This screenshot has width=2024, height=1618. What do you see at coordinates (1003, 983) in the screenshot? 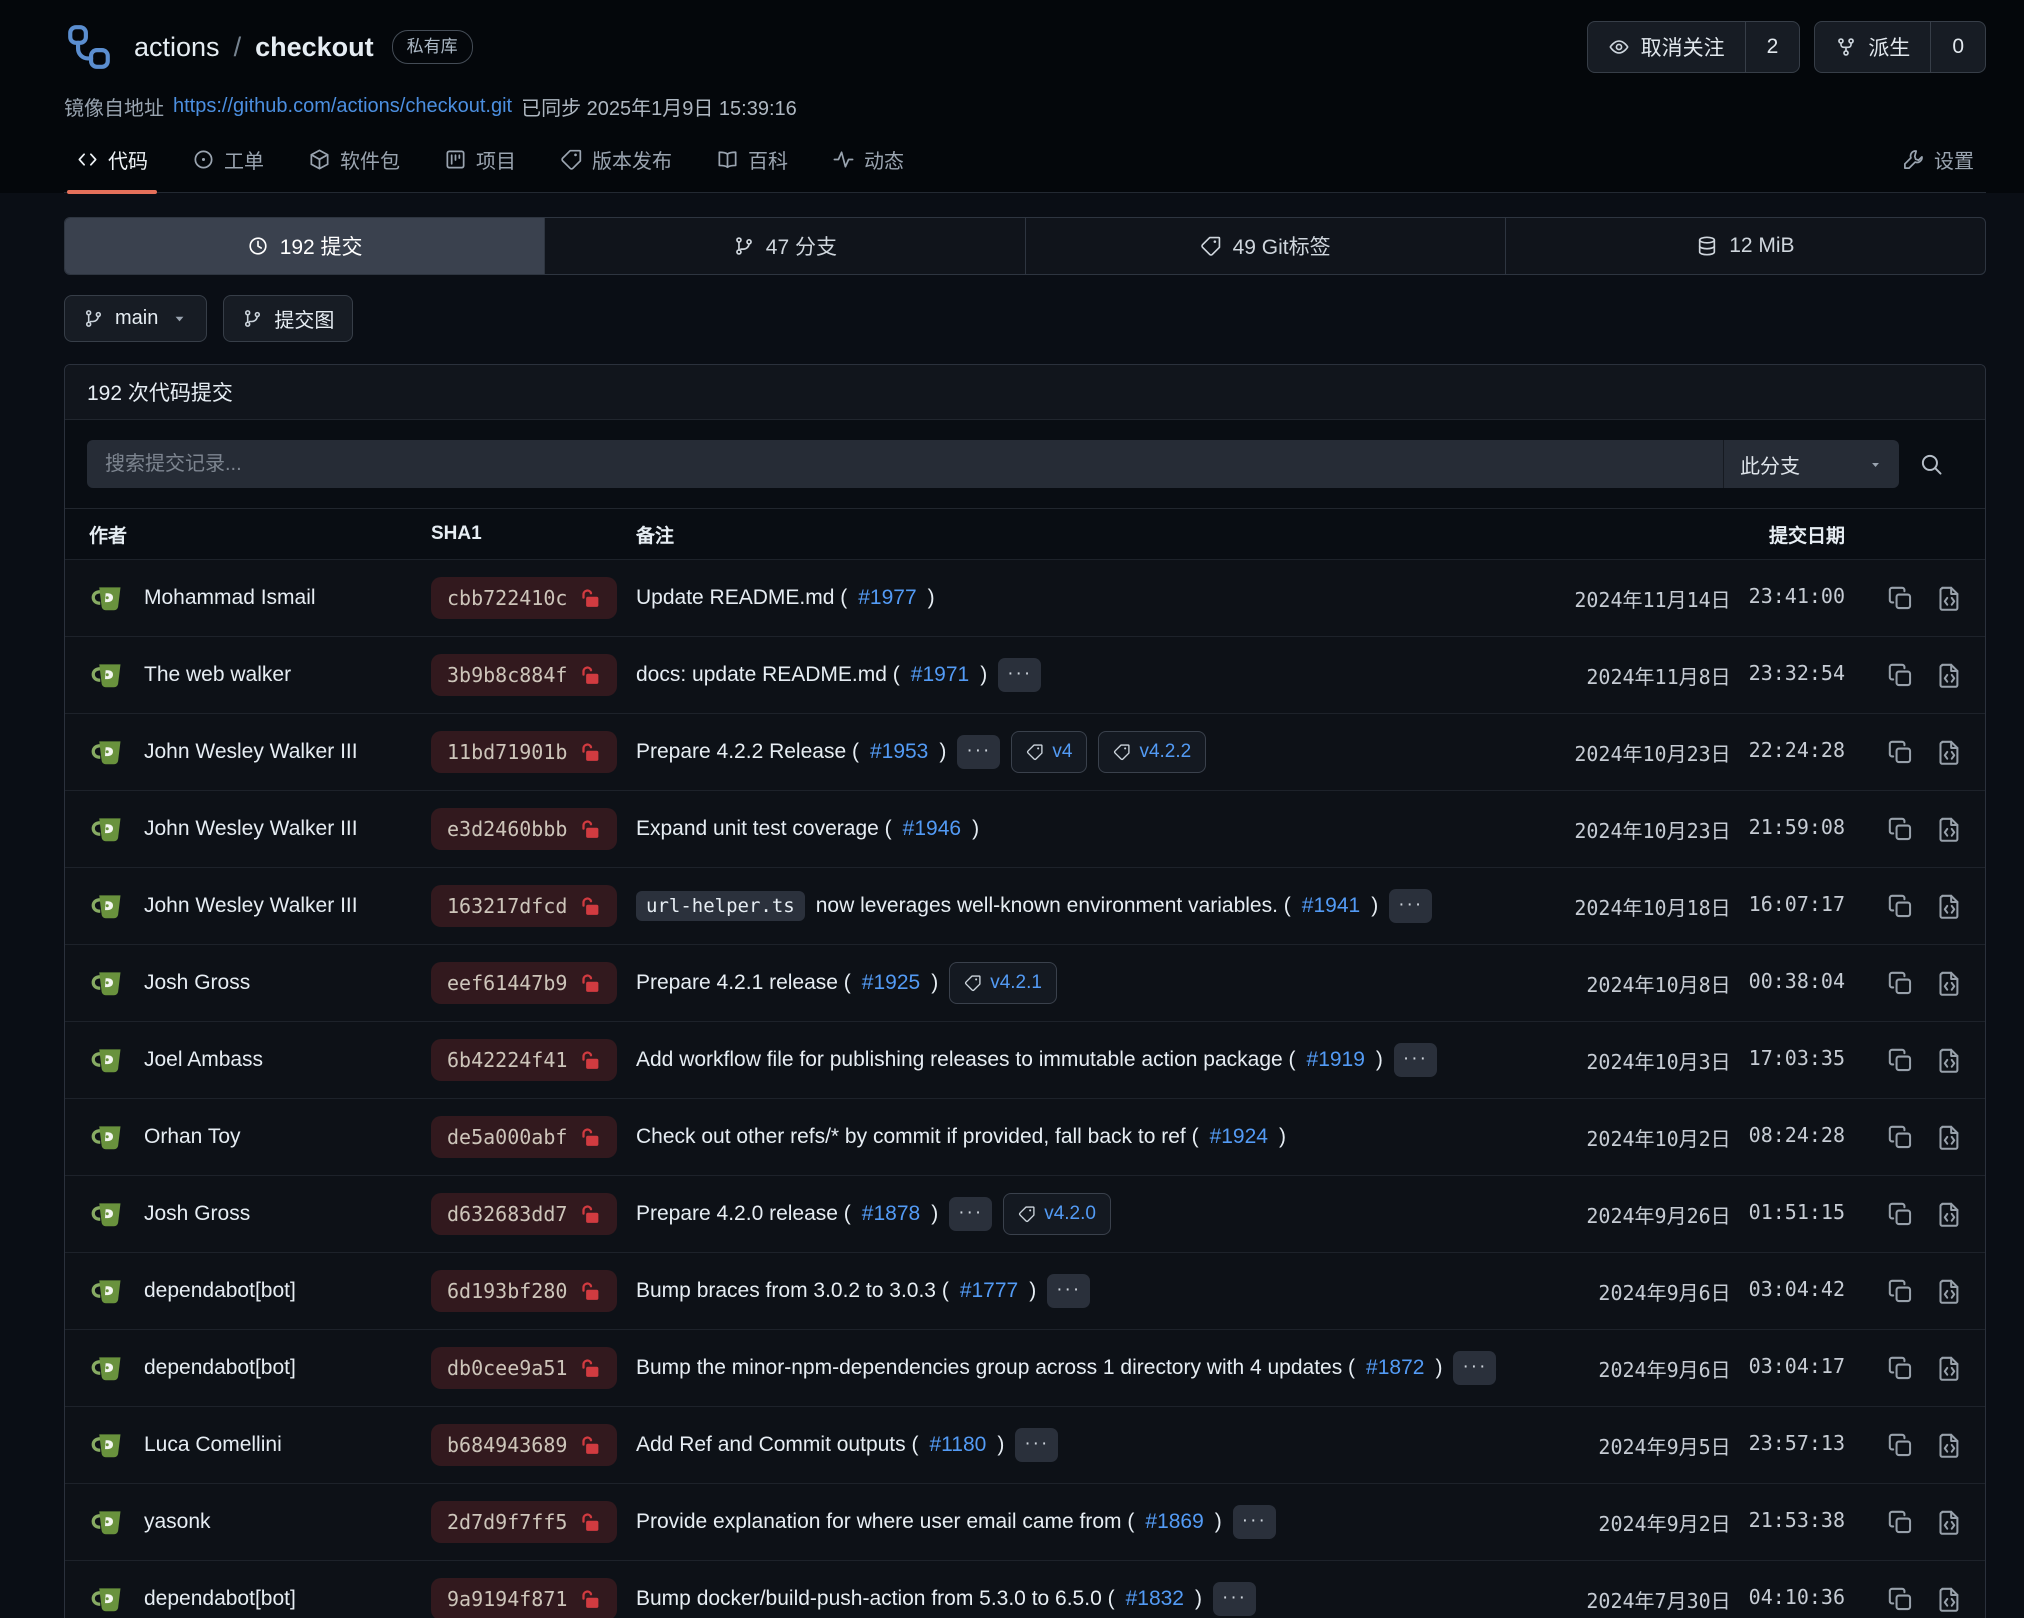
I see `tag-button: v4.2.1` at bounding box center [1003, 983].